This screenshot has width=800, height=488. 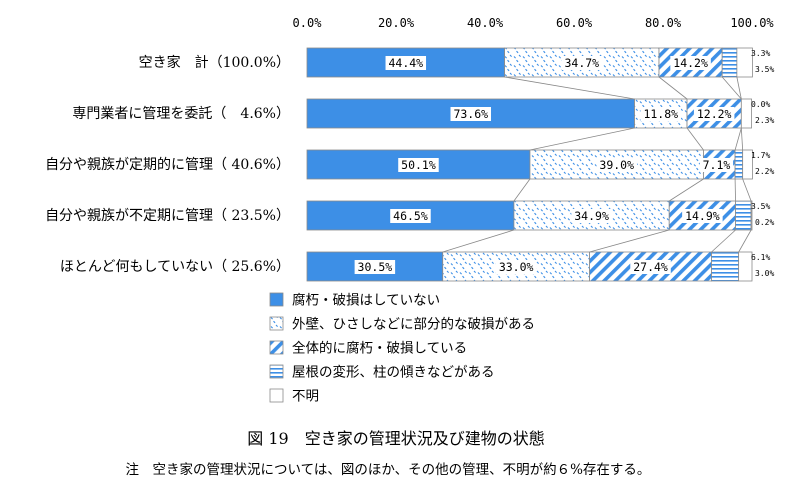 I want to click on x-tick-label: 80.0%, so click(x=663, y=23).